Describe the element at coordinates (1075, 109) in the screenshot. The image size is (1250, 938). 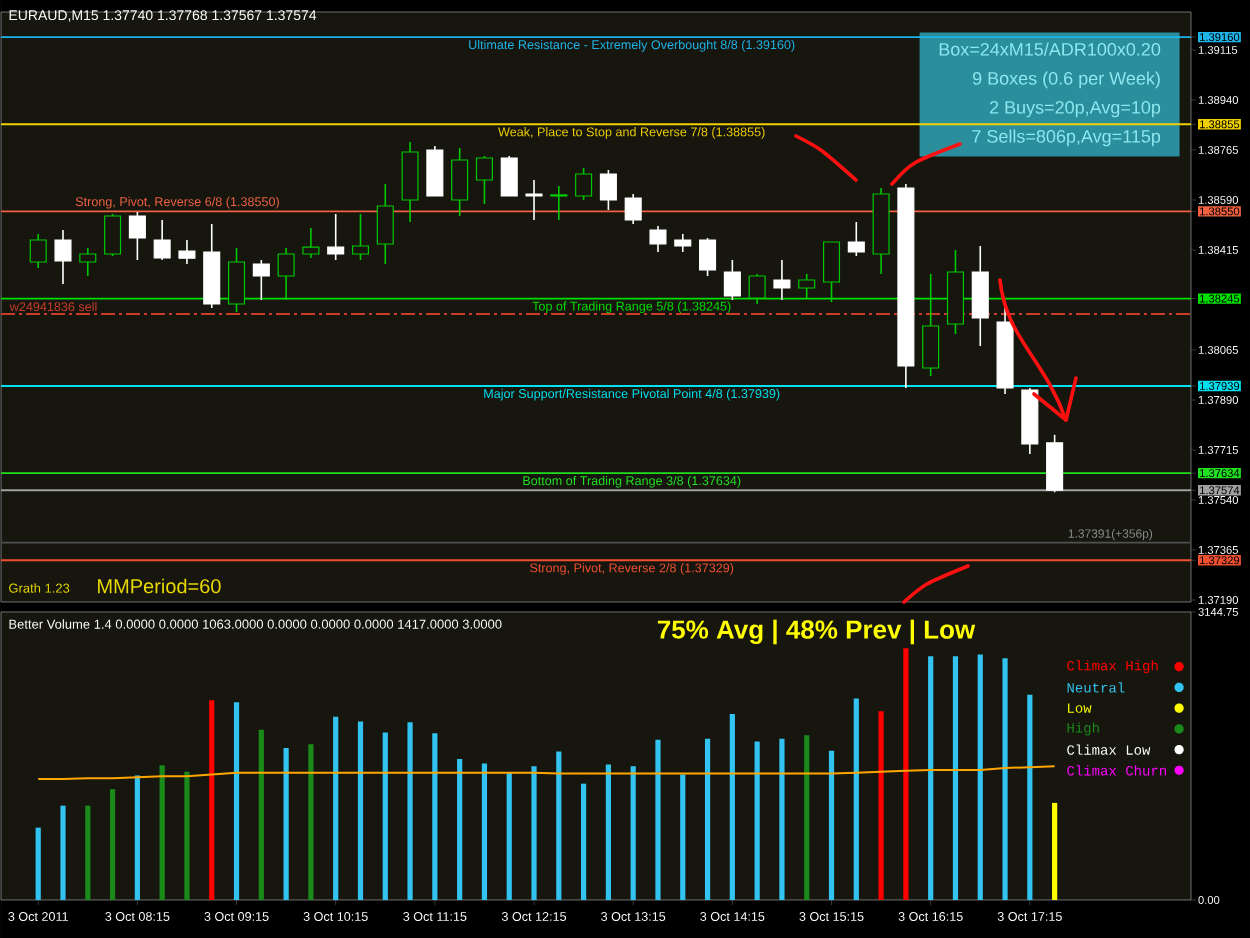
I see `annotation: 2 Buys=20p,Avg=10p` at that location.